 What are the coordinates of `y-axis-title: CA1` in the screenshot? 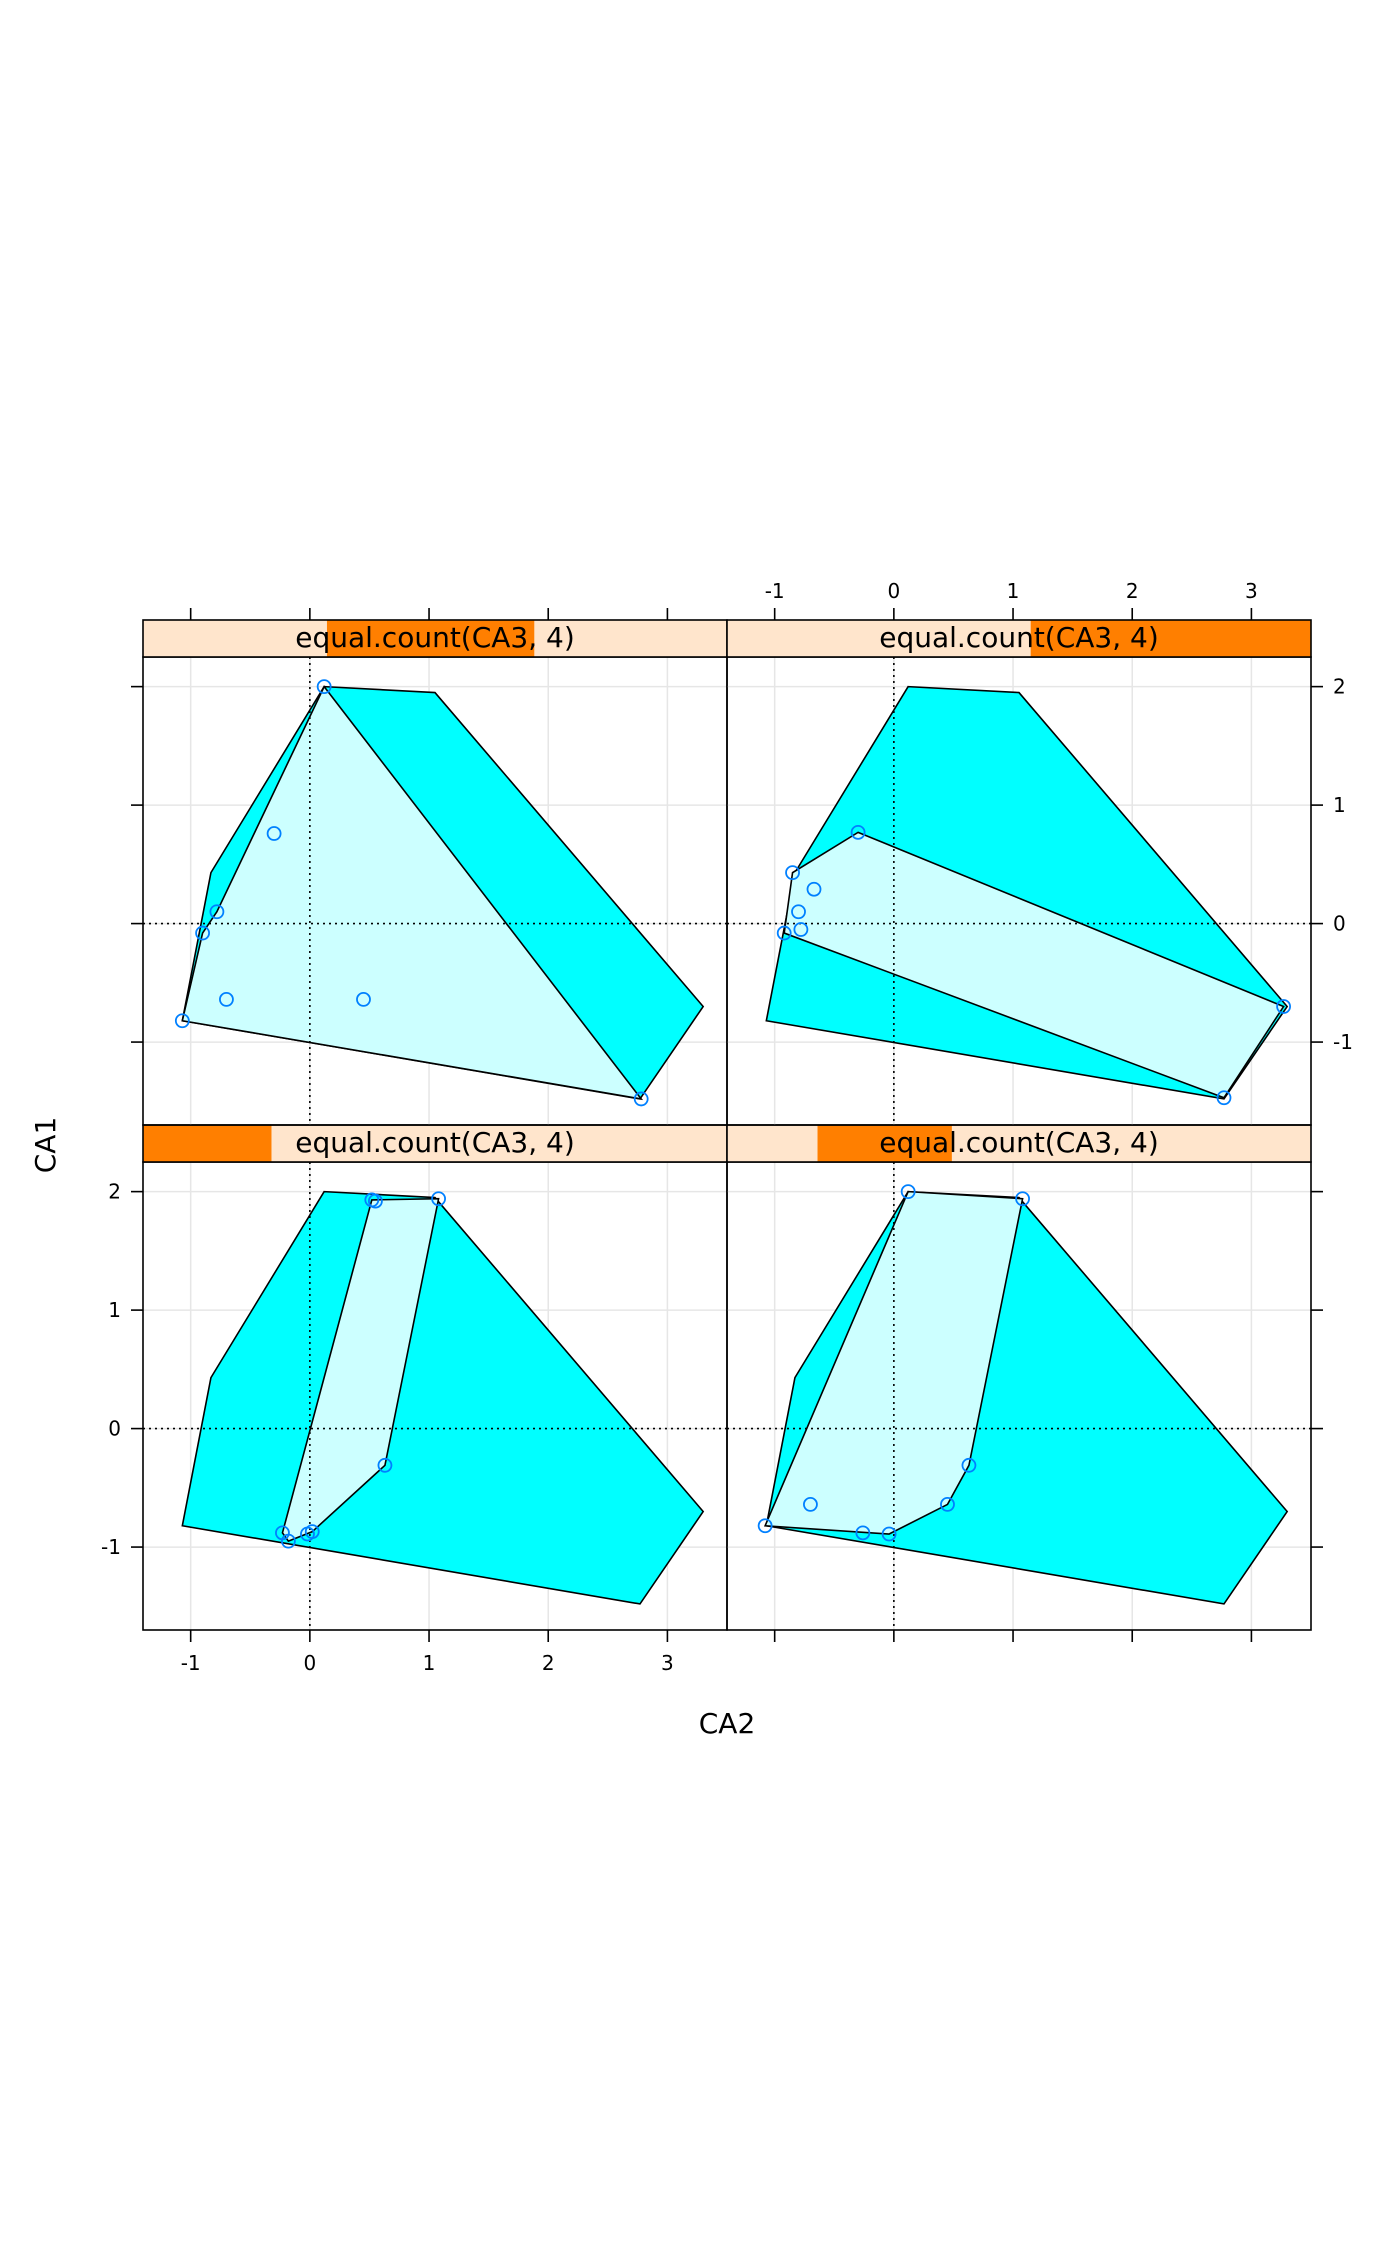 It's located at (45, 1145).